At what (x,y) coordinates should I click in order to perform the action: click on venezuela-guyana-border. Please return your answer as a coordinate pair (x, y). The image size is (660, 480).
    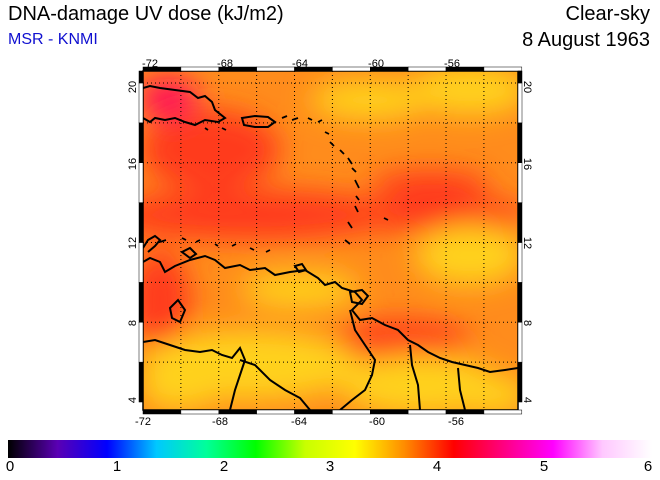
    Looking at the image, I should click on (358, 359).